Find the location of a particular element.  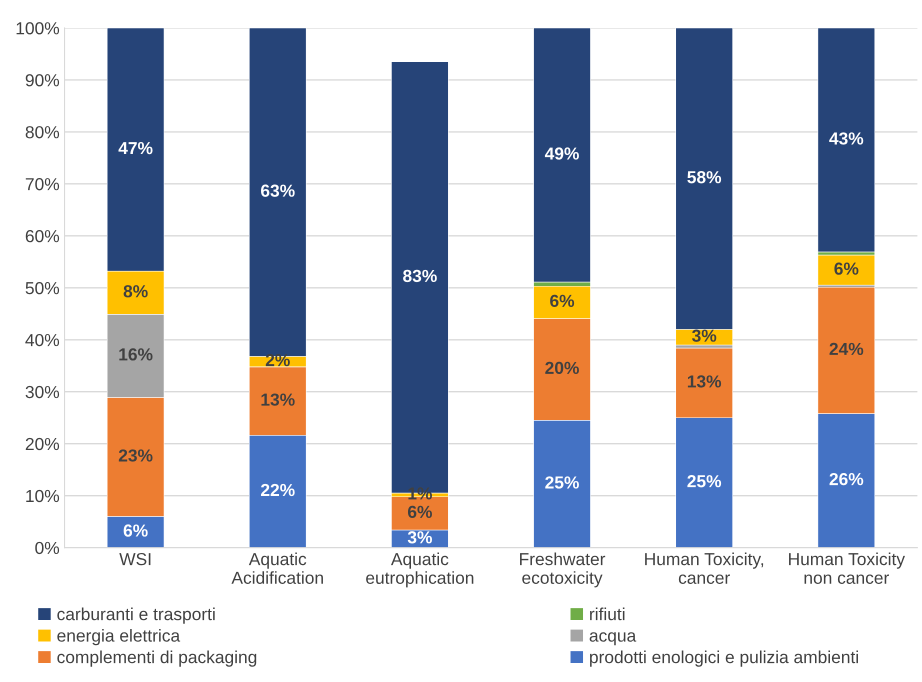

data-label: 2% is located at coordinates (278, 360).